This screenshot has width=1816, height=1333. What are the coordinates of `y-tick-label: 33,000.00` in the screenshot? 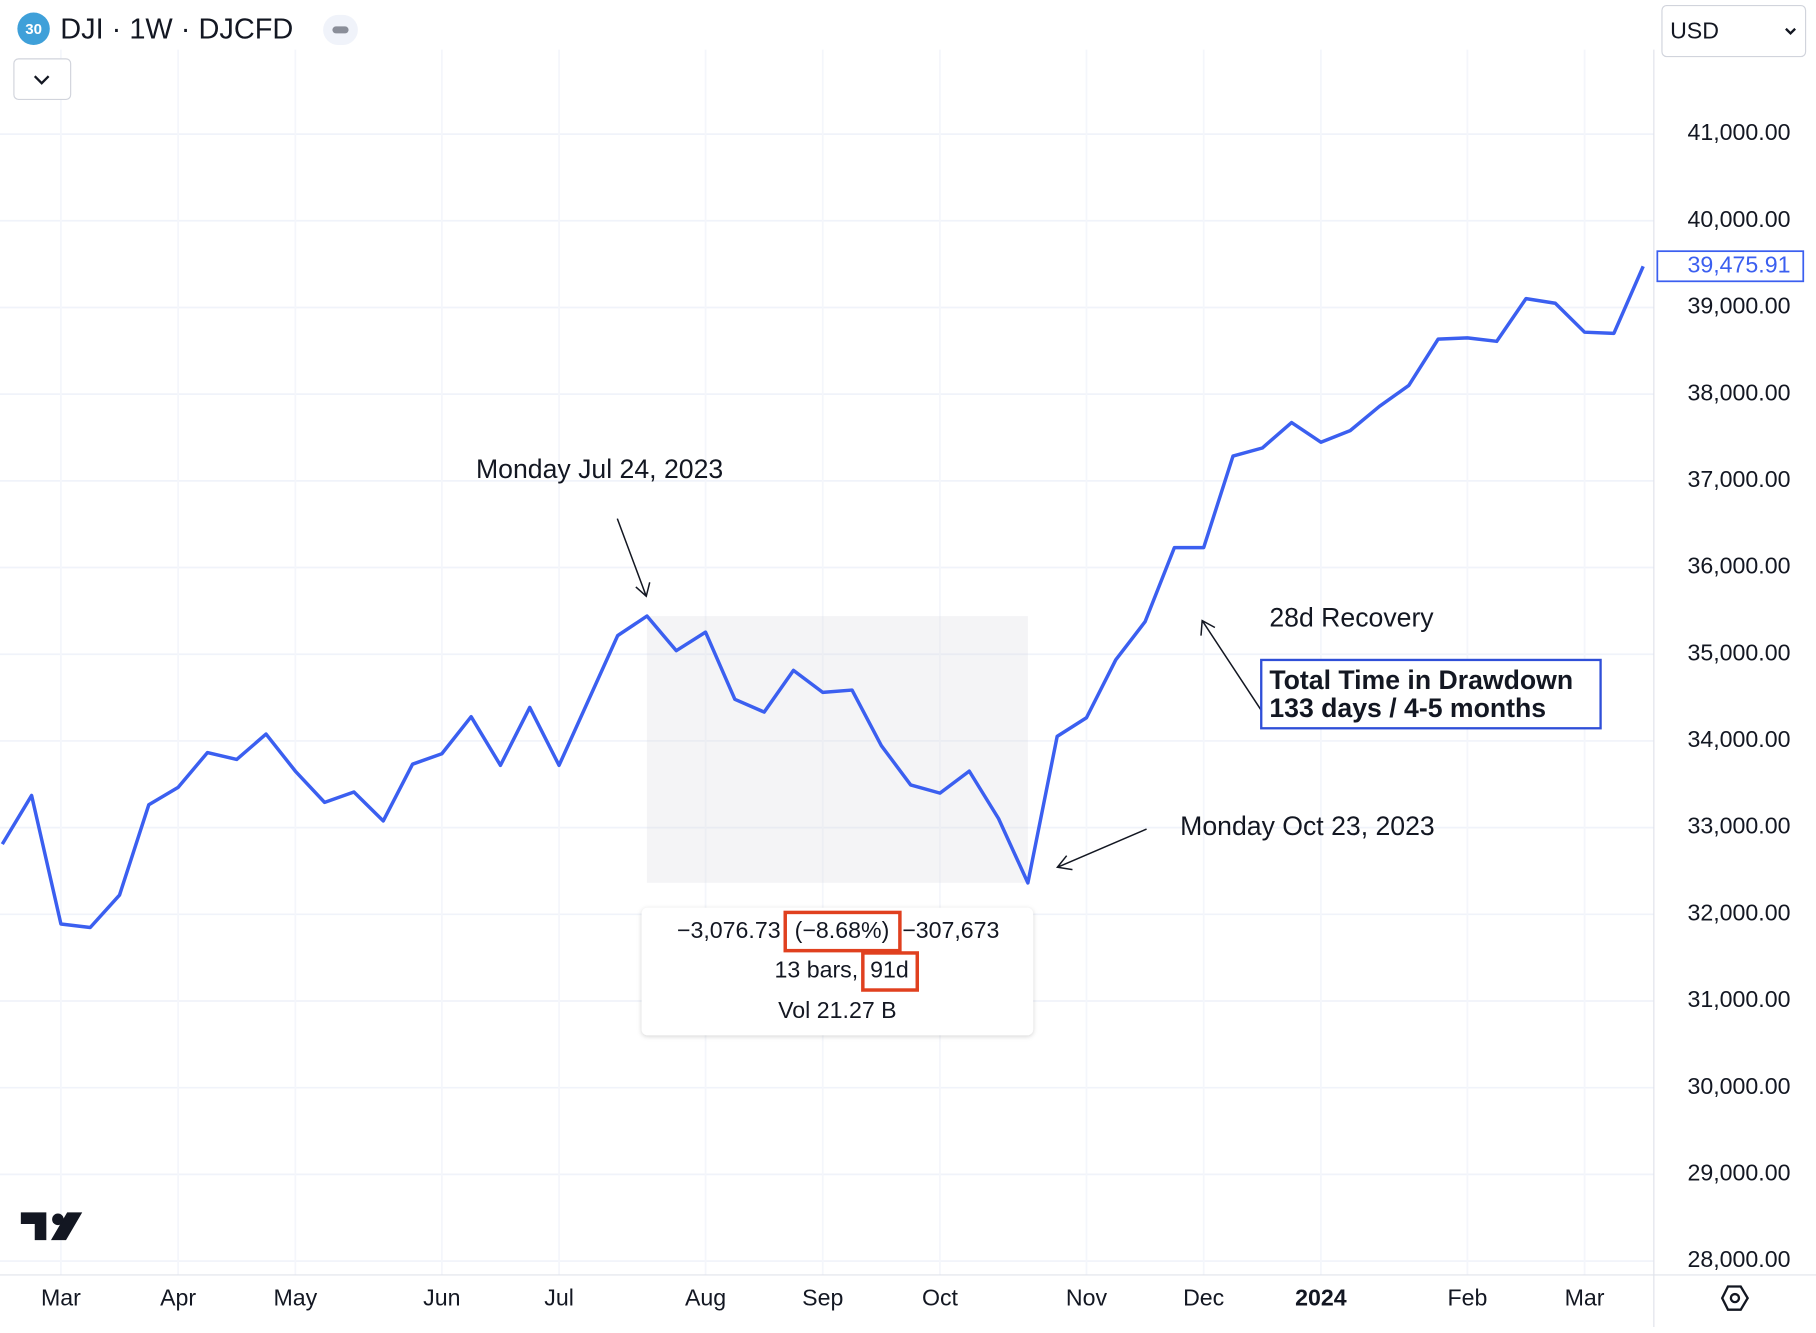 It's located at (1738, 826).